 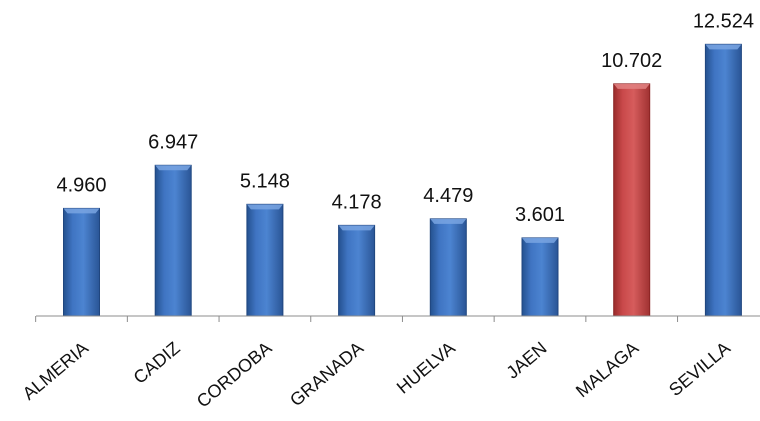 I want to click on bar-malaga, so click(x=632, y=200).